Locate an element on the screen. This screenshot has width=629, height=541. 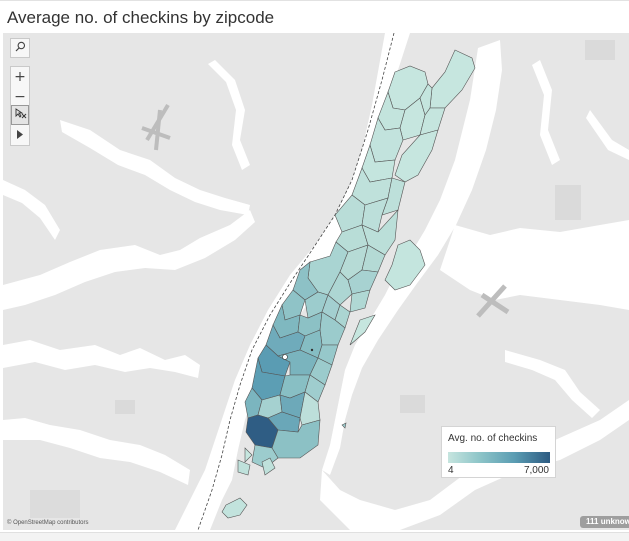
color-legend: Avg. no. of checkins 4 7,000 is located at coordinates (498, 452).